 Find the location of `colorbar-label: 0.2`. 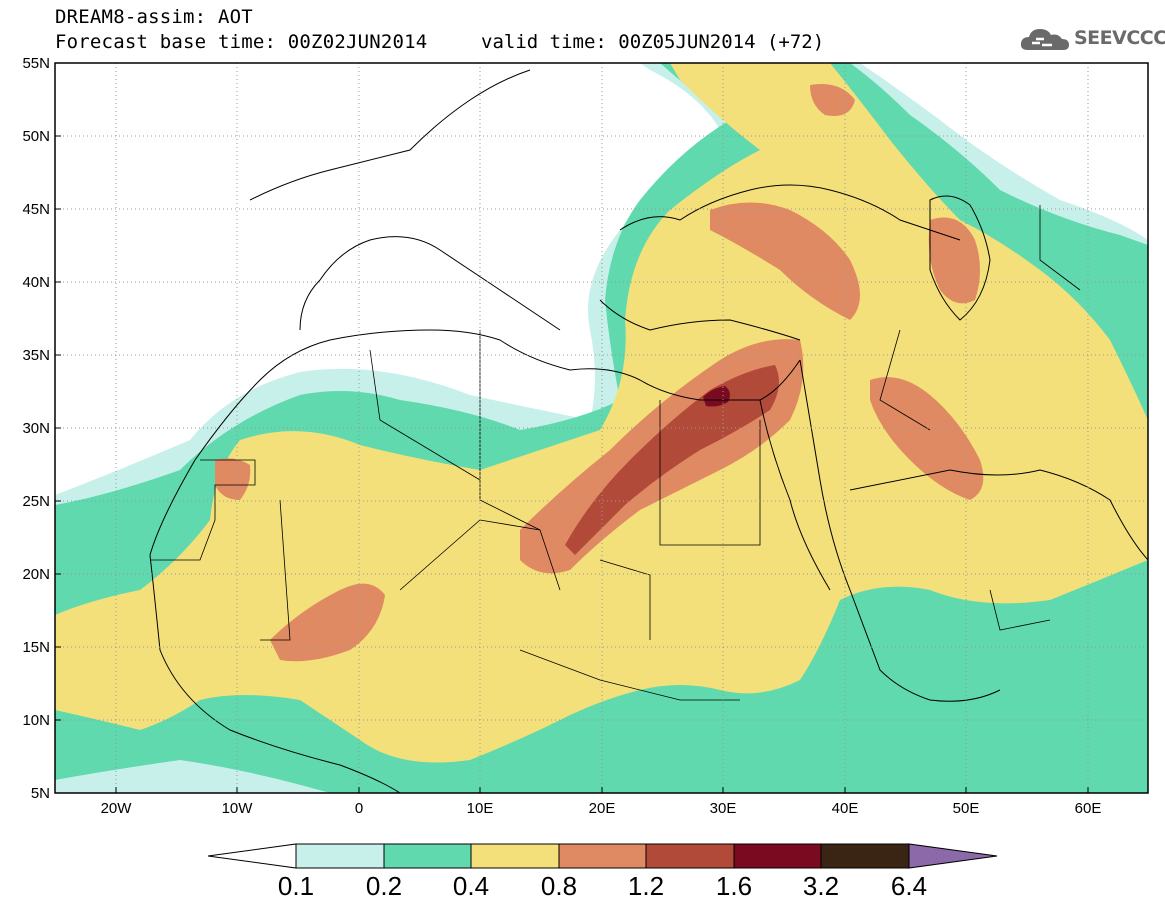

colorbar-label: 0.2 is located at coordinates (384, 886).